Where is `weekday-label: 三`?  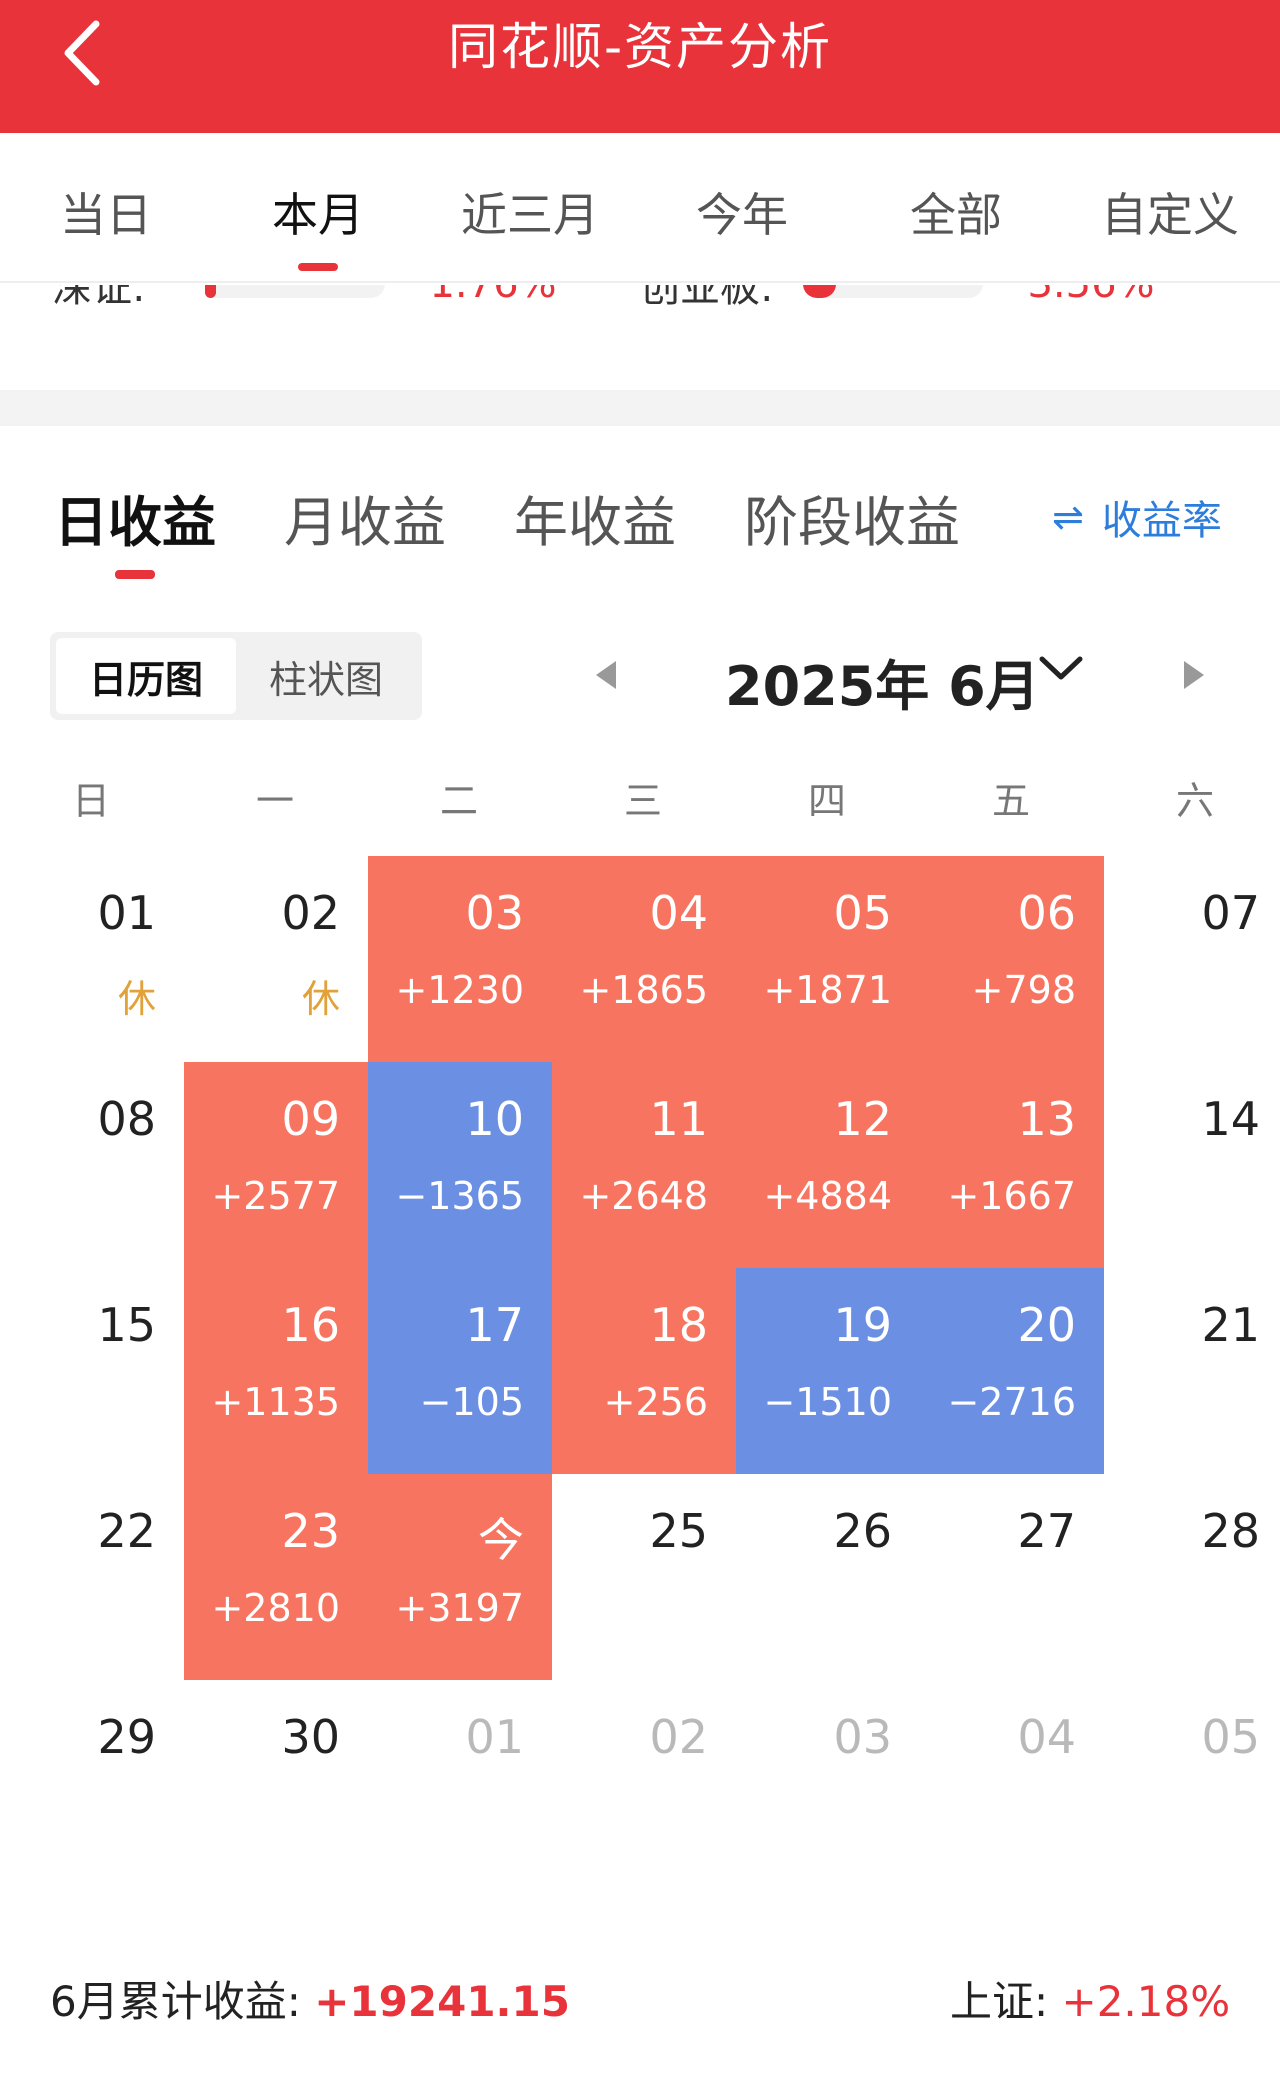
weekday-label: 三 is located at coordinates (642, 801).